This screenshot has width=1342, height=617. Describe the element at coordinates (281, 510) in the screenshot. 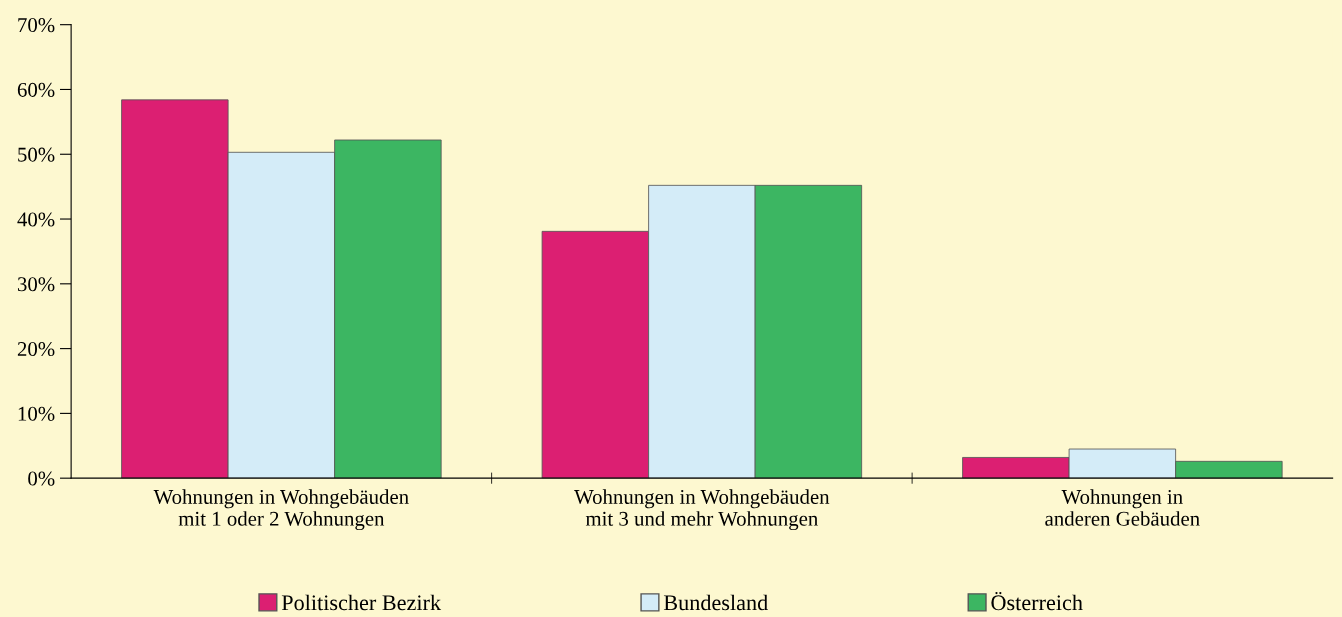

I see `x-tick-label: Wohnungen in Wohngebäuden mit 1 oder 2 Wohnungen` at that location.